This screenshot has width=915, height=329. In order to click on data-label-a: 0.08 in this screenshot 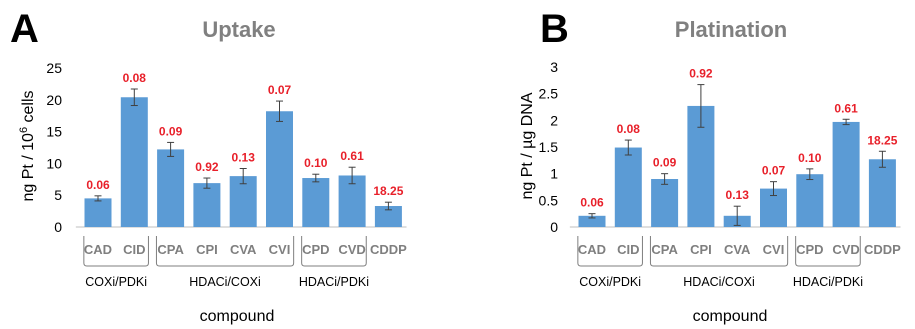, I will do `click(135, 78)`.